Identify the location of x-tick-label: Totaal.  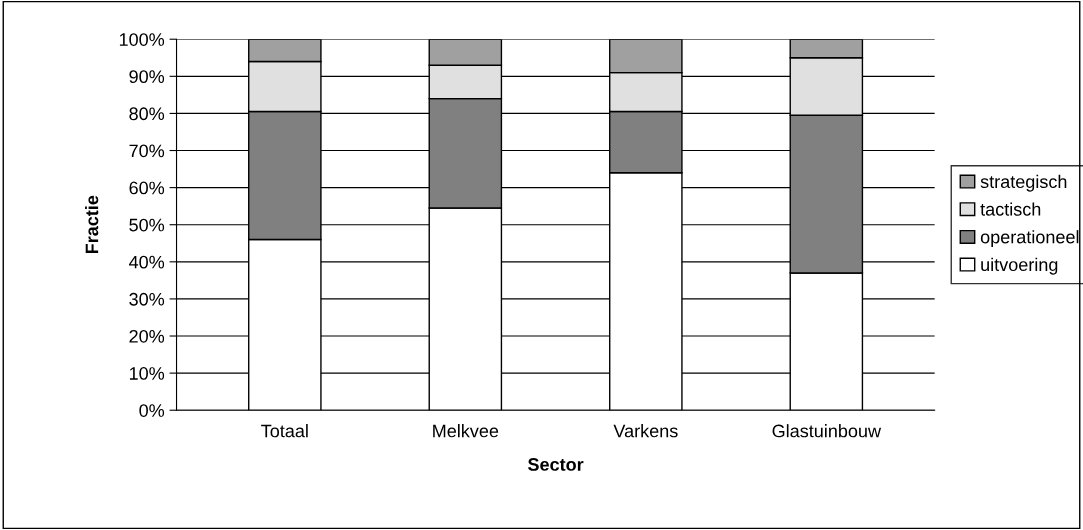
(284, 431).